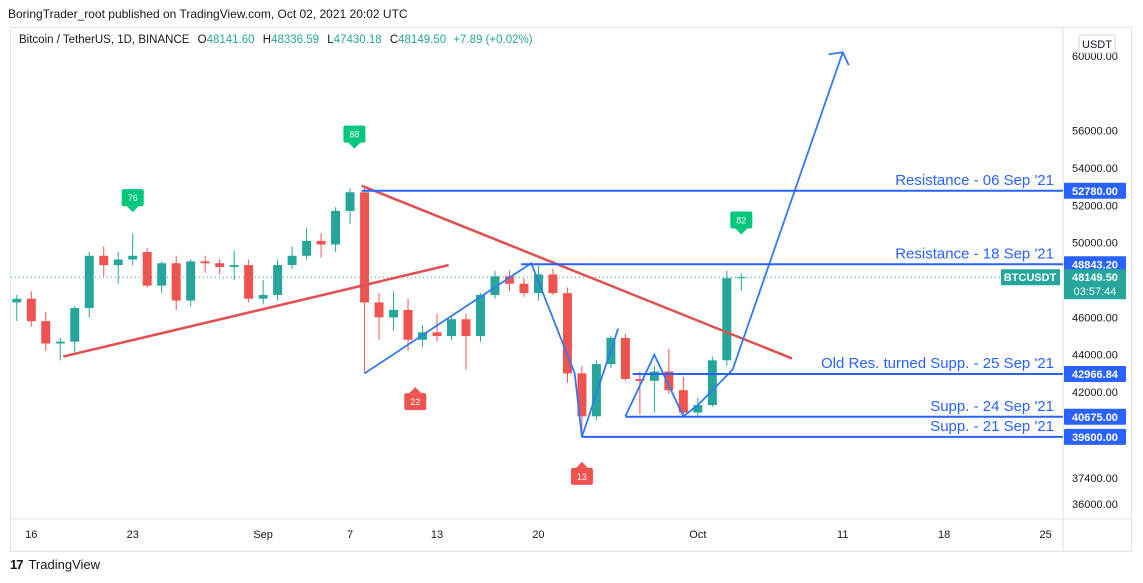 Image resolution: width=1143 pixels, height=583 pixels. What do you see at coordinates (104, 40) in the screenshot?
I see `symbol-title: Bitcoin / TetherUS, 1D, BINANCE` at bounding box center [104, 40].